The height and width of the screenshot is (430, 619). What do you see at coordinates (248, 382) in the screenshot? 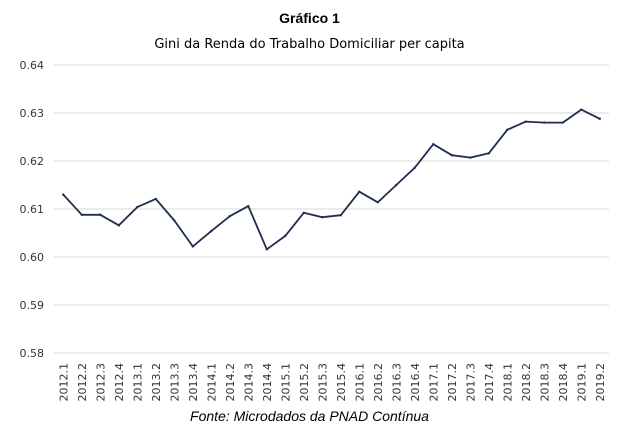
I see `x-tick-label: 2014.3` at bounding box center [248, 382].